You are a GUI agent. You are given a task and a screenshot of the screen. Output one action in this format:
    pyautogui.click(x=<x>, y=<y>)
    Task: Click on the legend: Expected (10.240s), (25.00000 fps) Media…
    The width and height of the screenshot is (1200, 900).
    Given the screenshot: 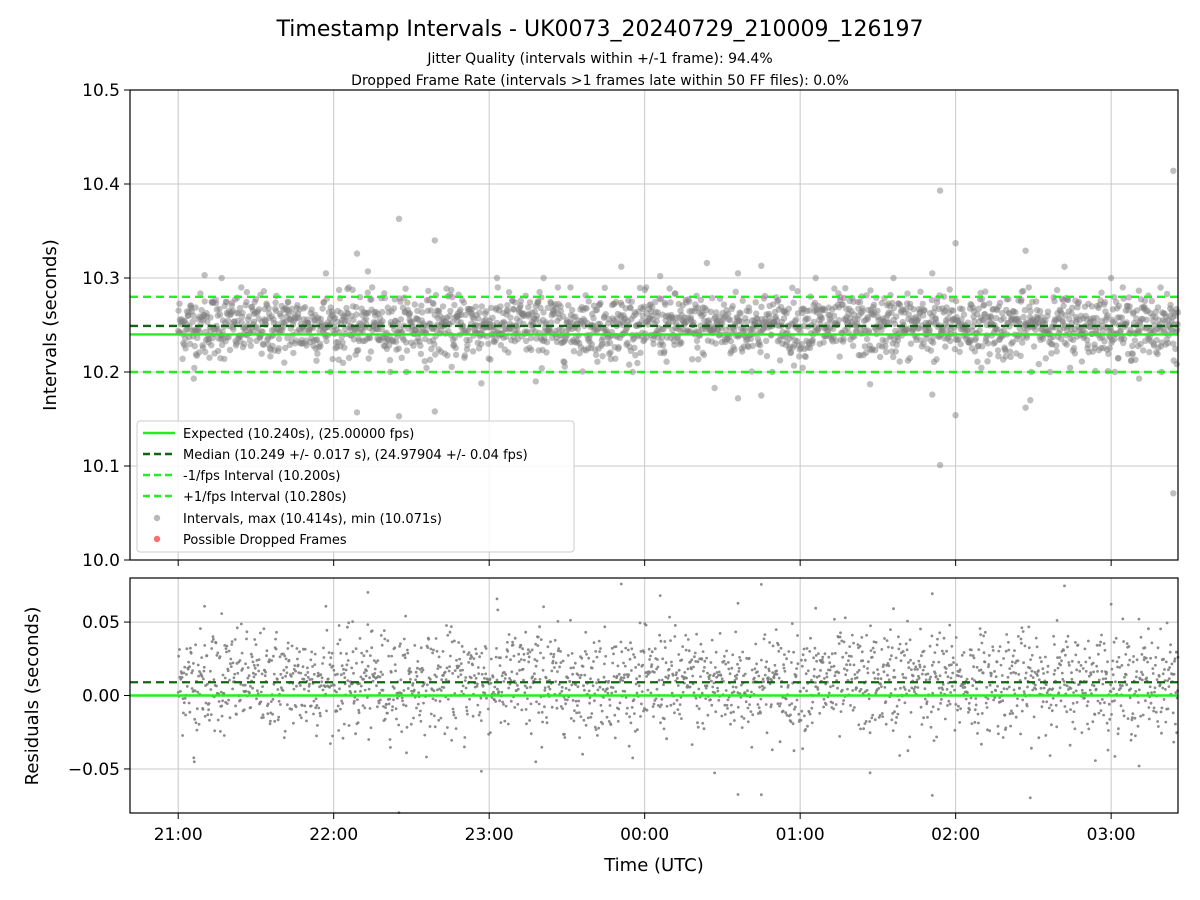 What is the action you would take?
    pyautogui.click(x=355, y=486)
    